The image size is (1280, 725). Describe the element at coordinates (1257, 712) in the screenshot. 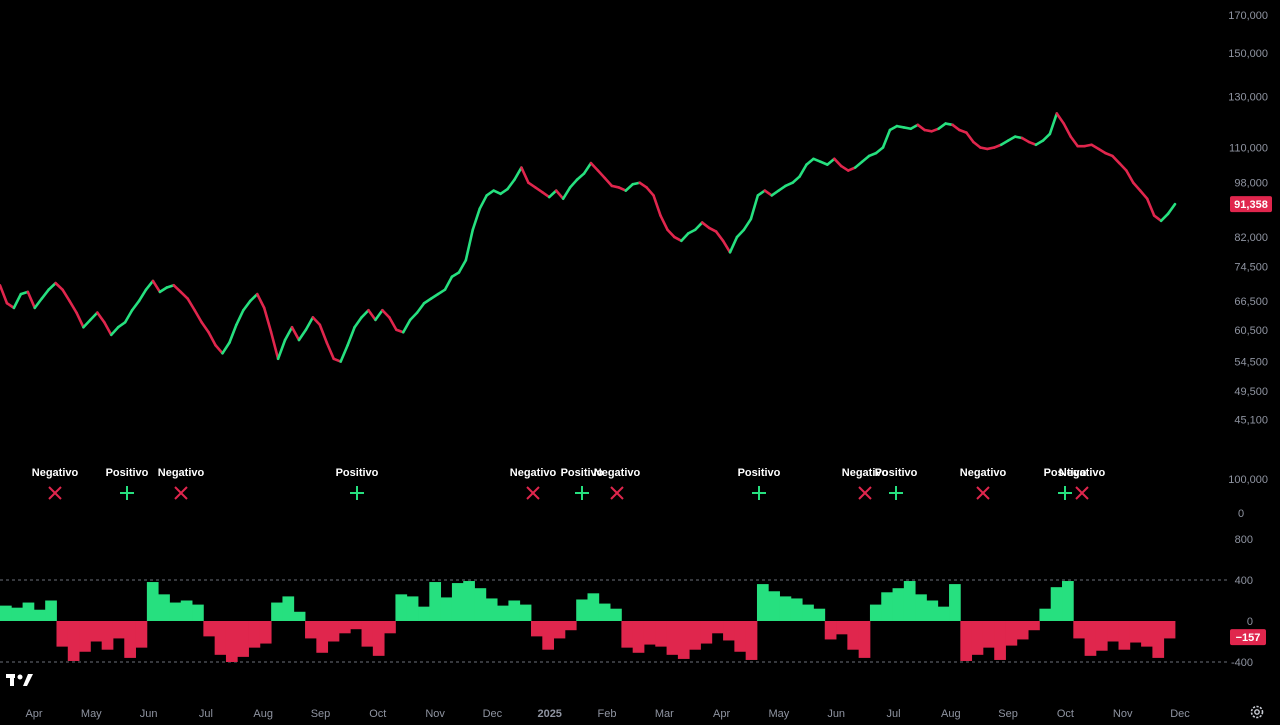

I see `gear-icon` at that location.